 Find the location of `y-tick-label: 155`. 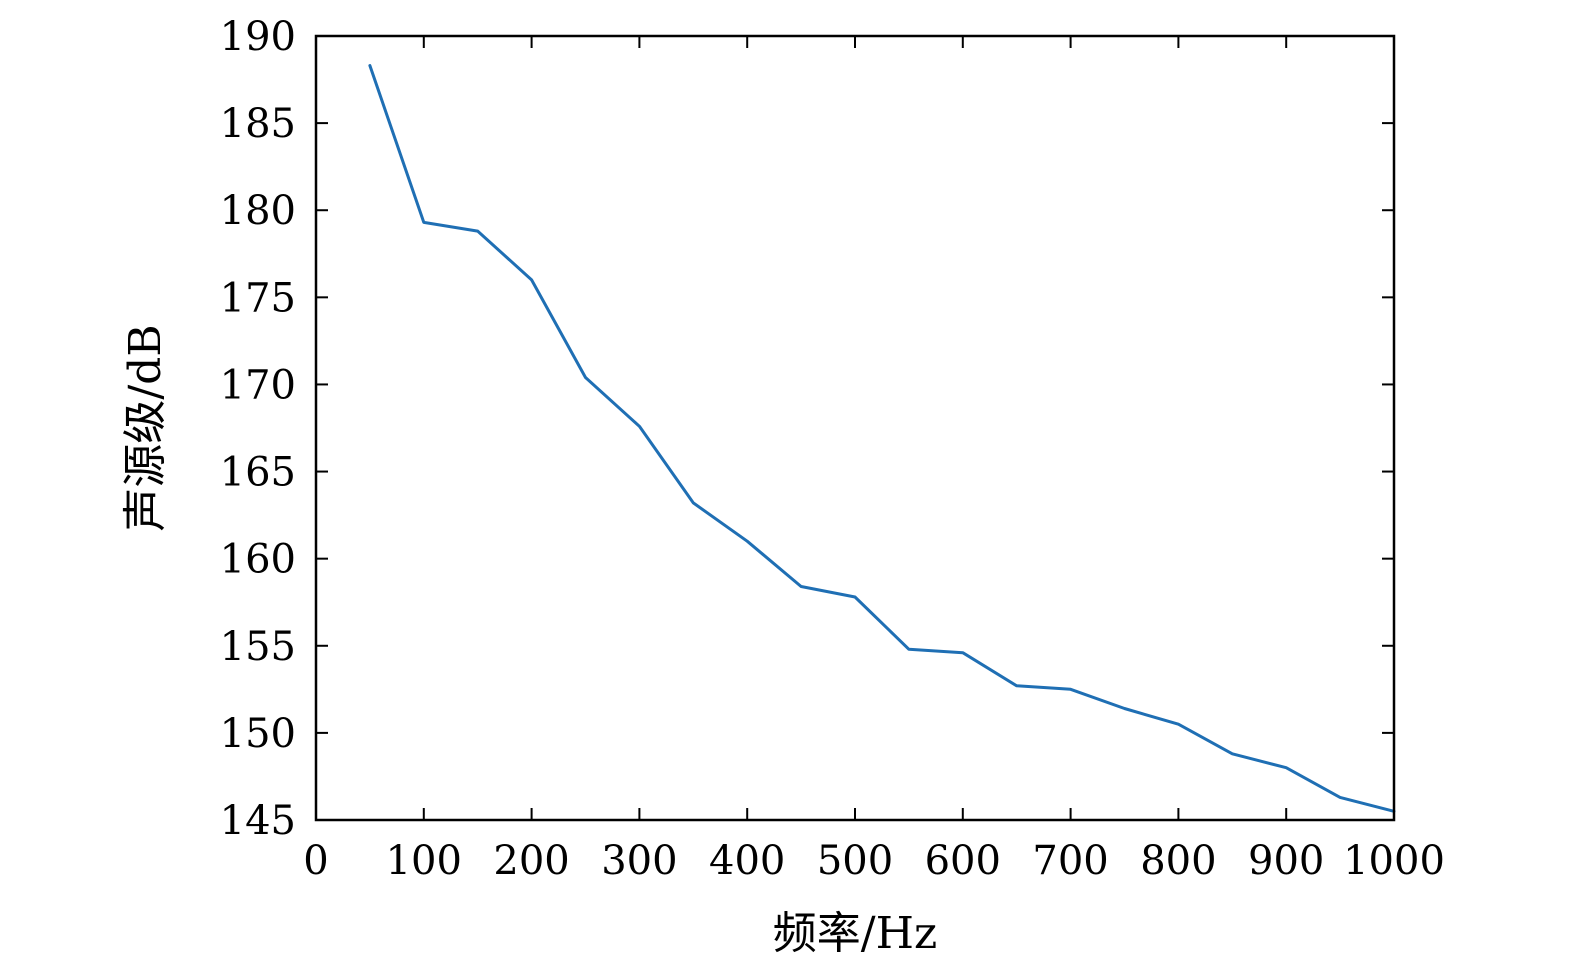

y-tick-label: 155 is located at coordinates (258, 647).